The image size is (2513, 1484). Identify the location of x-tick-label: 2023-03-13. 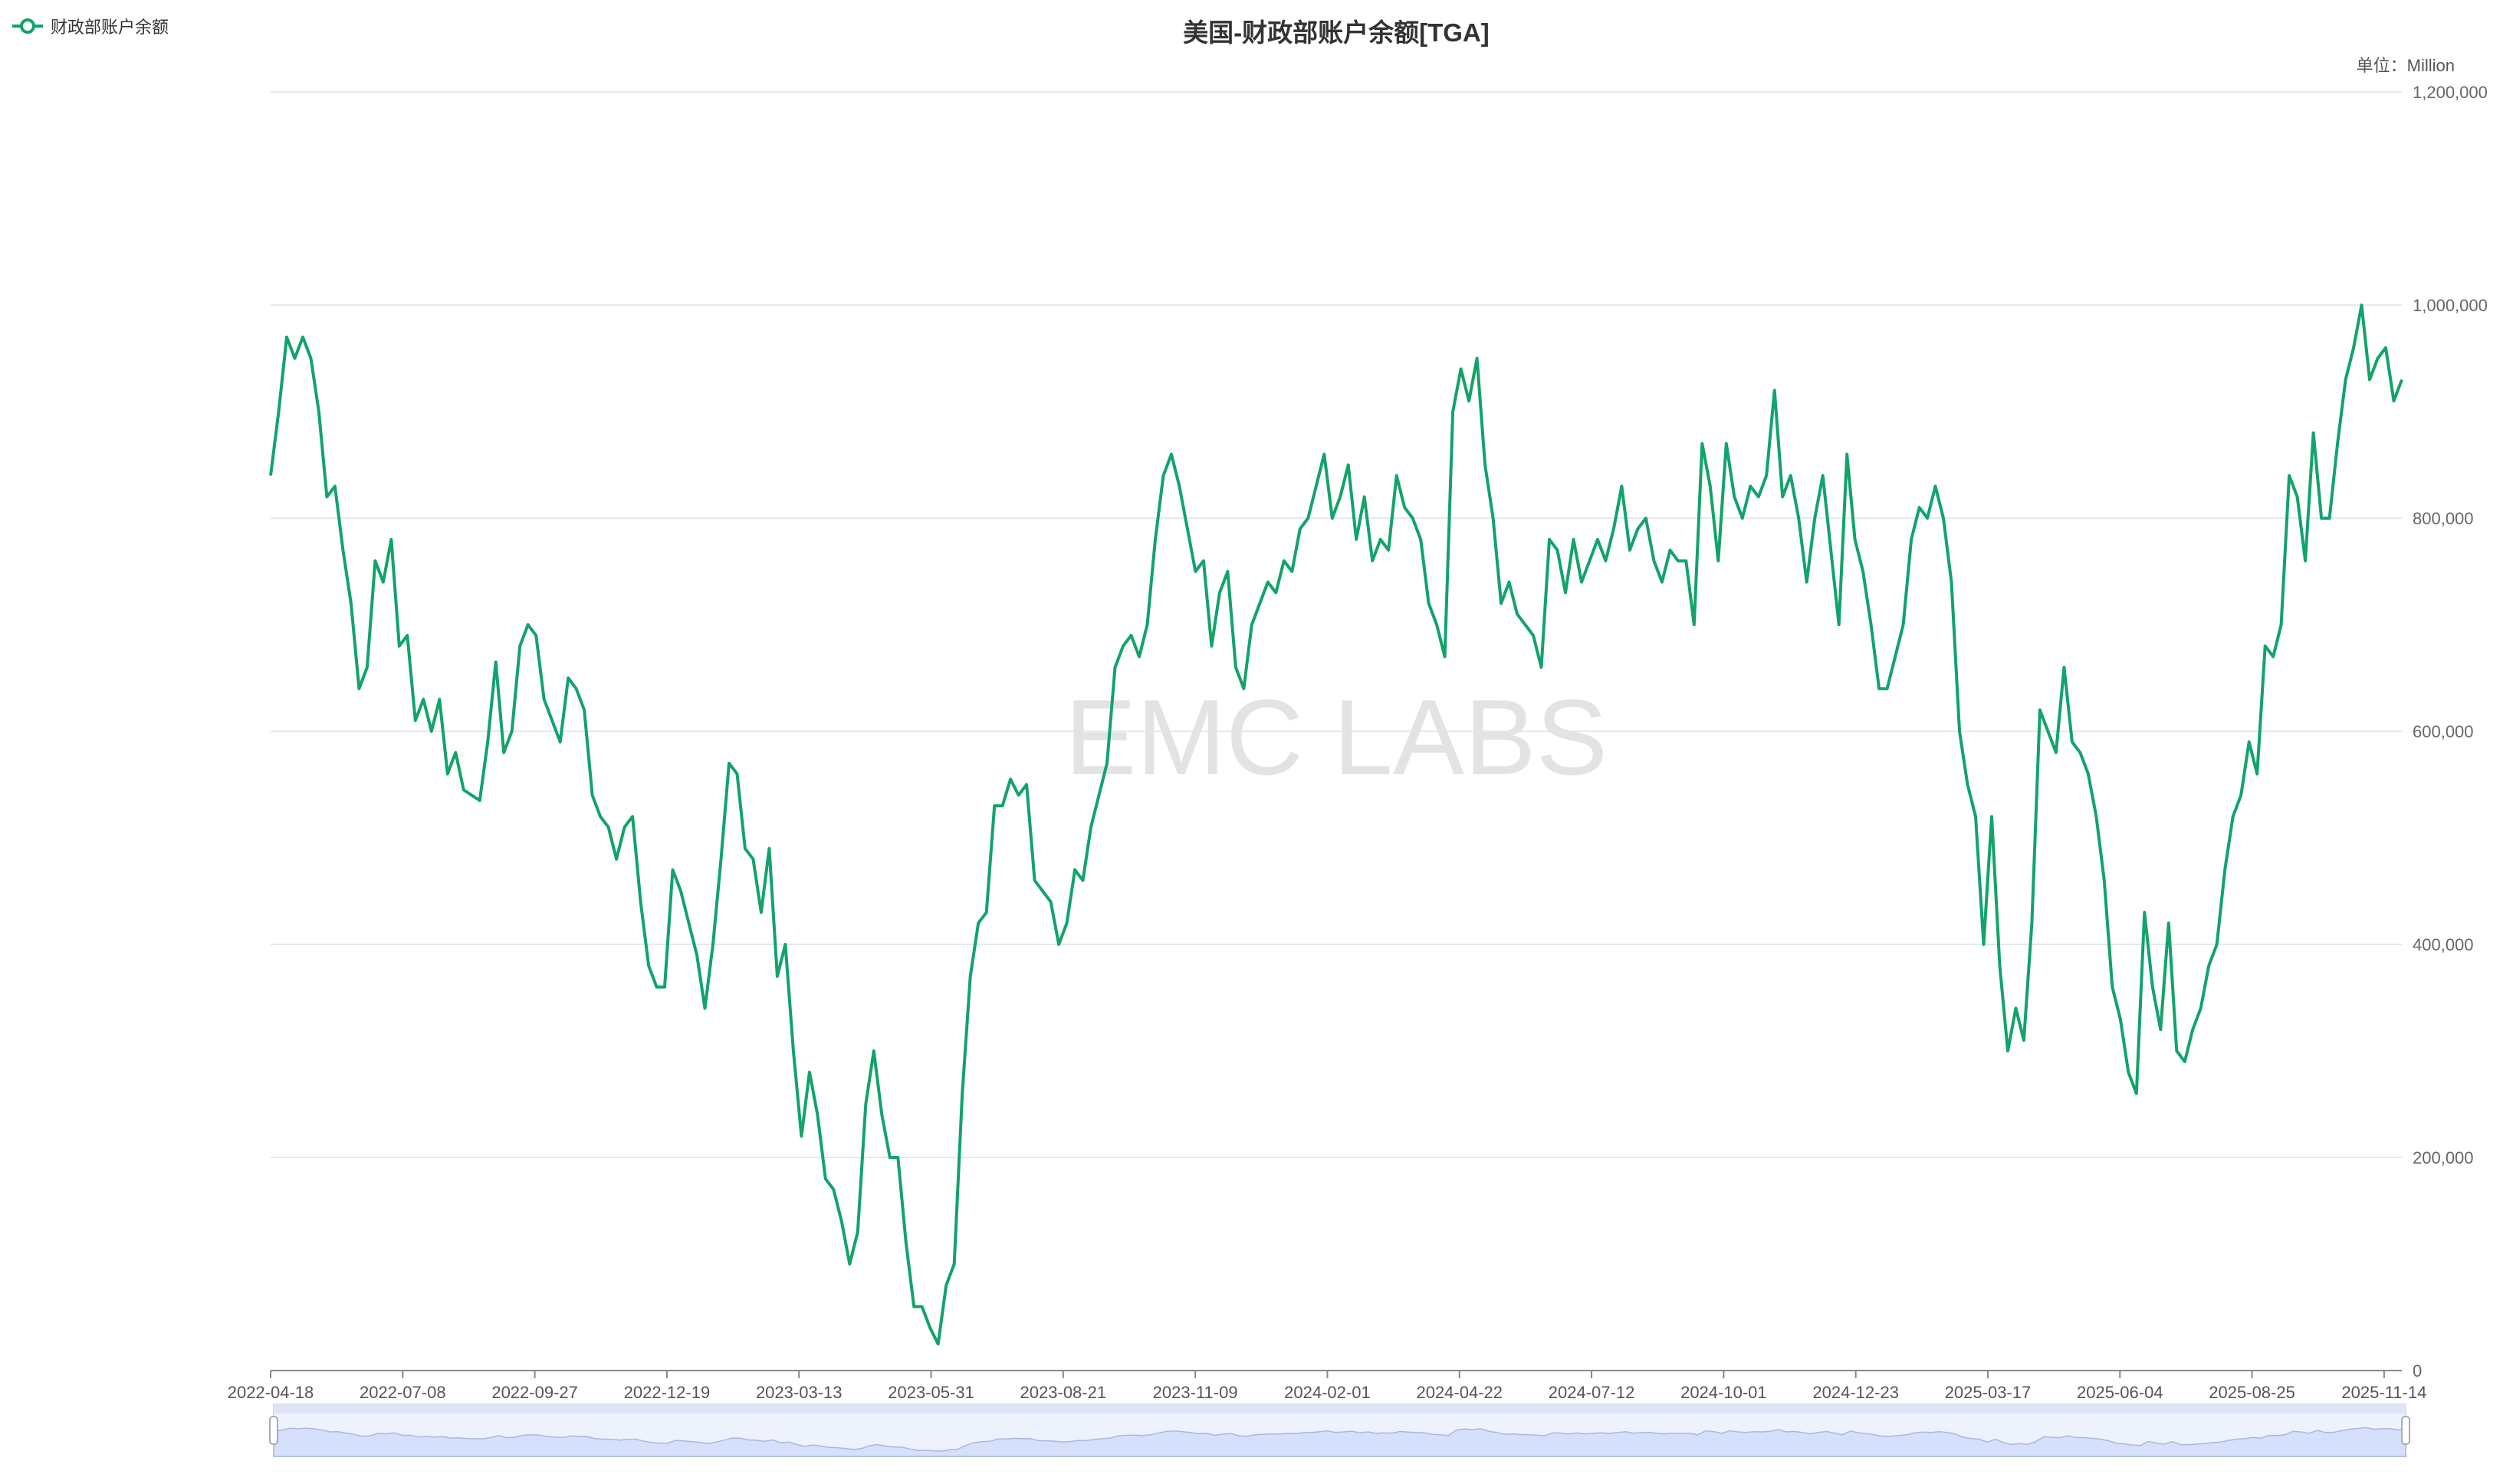
(799, 1392).